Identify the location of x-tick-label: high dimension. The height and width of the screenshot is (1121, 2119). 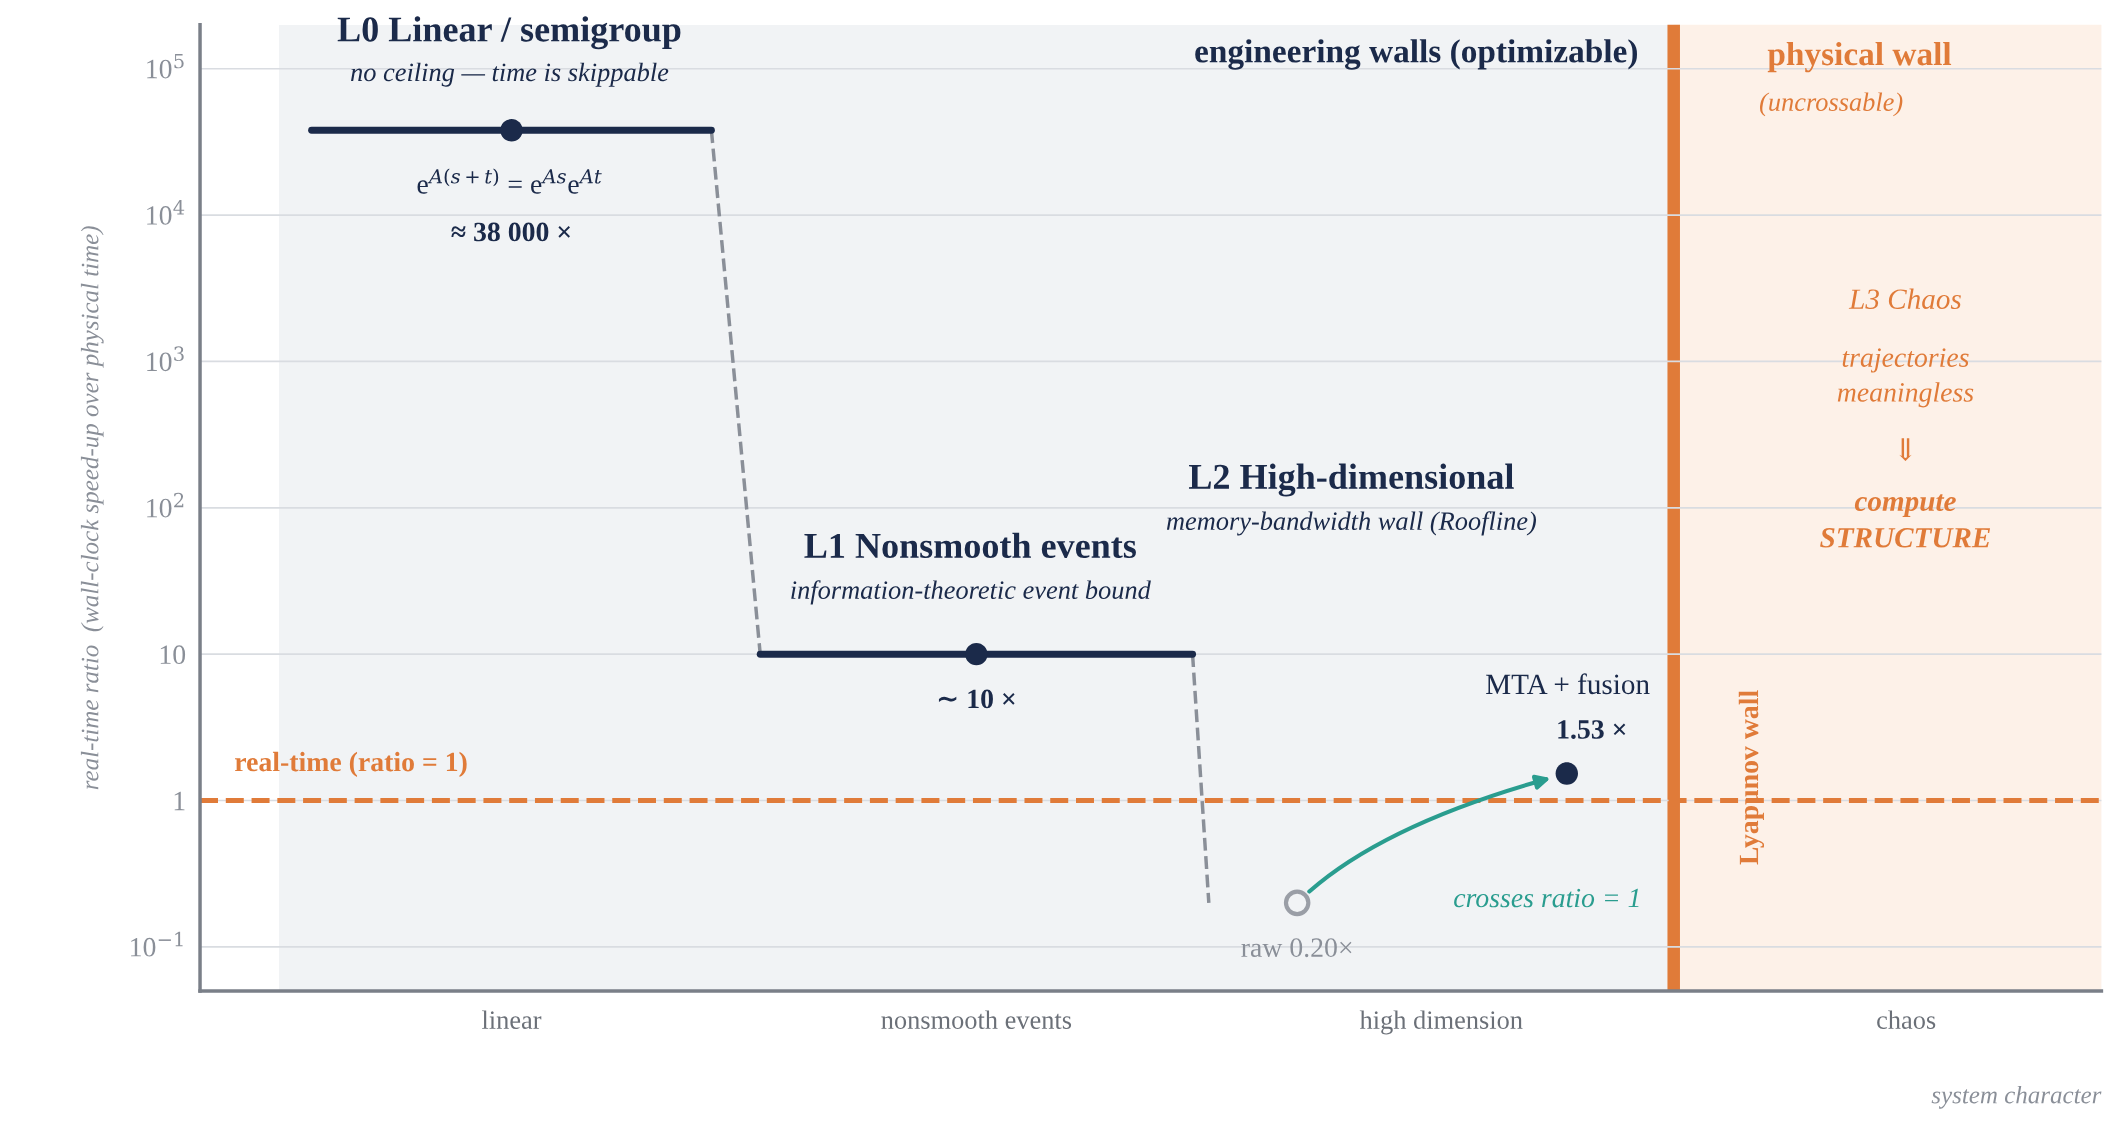
(1441, 1022).